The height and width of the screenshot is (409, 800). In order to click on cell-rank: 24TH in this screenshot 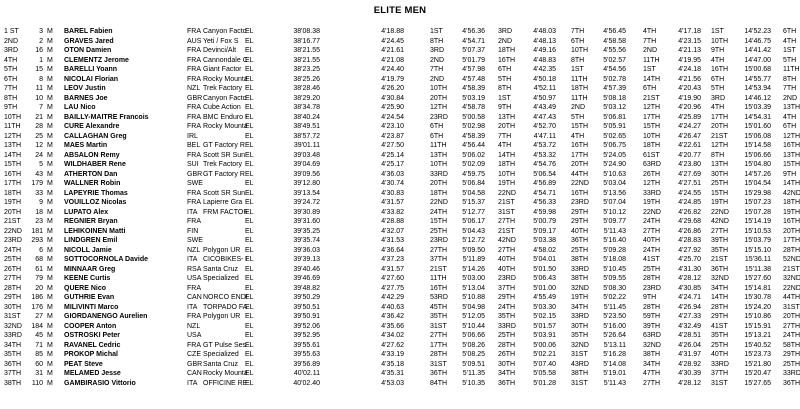, I will do `click(13, 250)`.